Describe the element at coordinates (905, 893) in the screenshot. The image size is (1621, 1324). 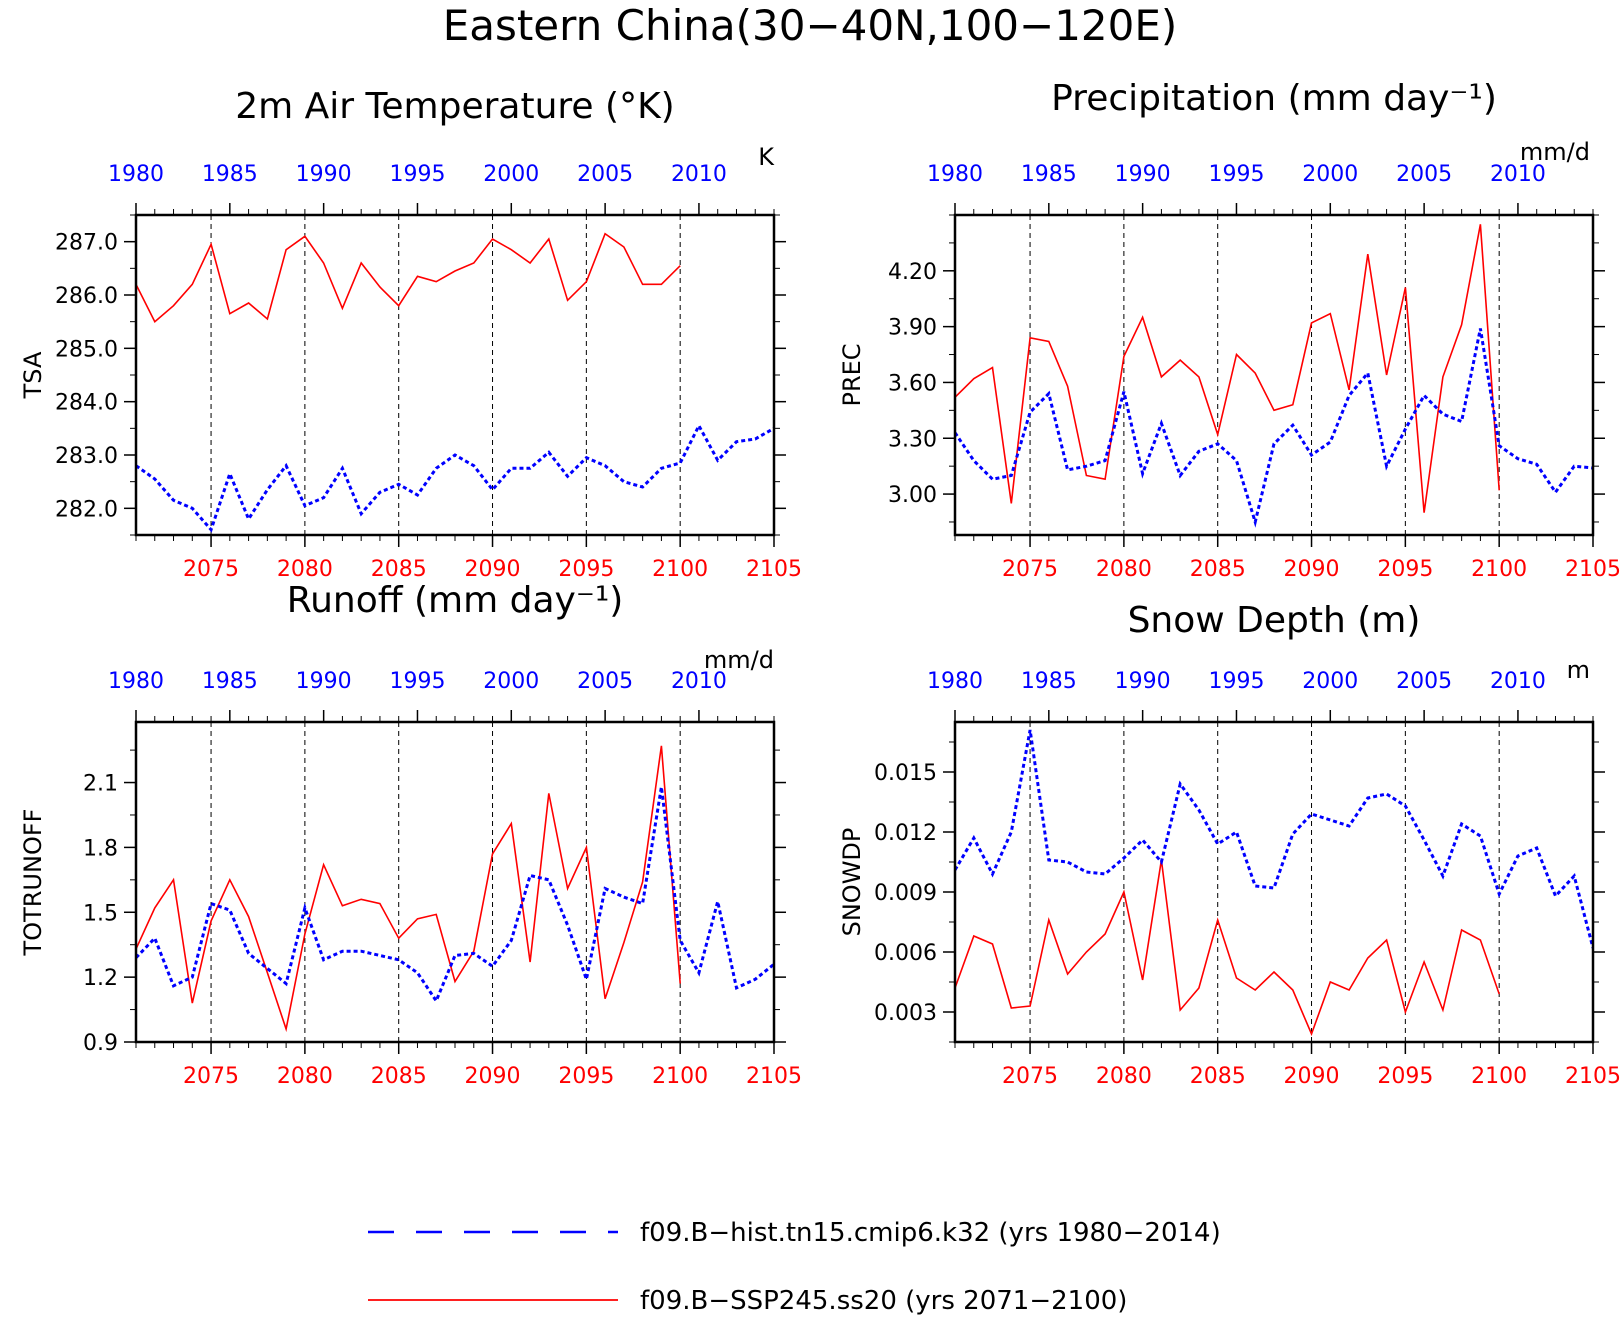
I see `y-tick-label: 0.009` at that location.